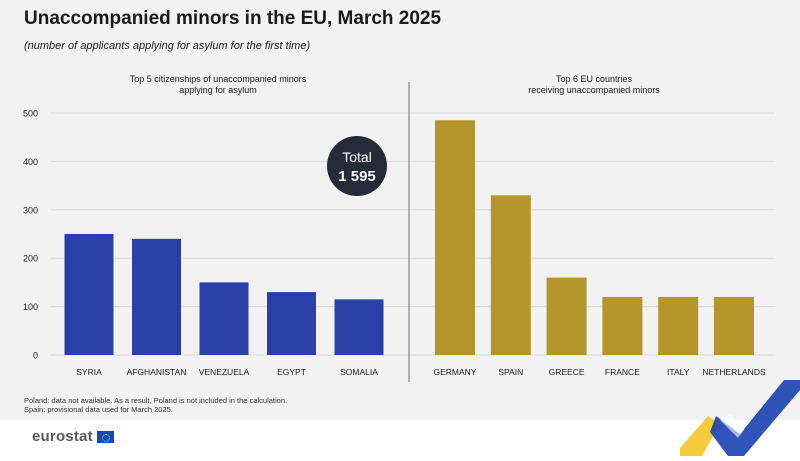 The image size is (800, 461). What do you see at coordinates (105, 436) in the screenshot?
I see `eu-flag-icon` at bounding box center [105, 436].